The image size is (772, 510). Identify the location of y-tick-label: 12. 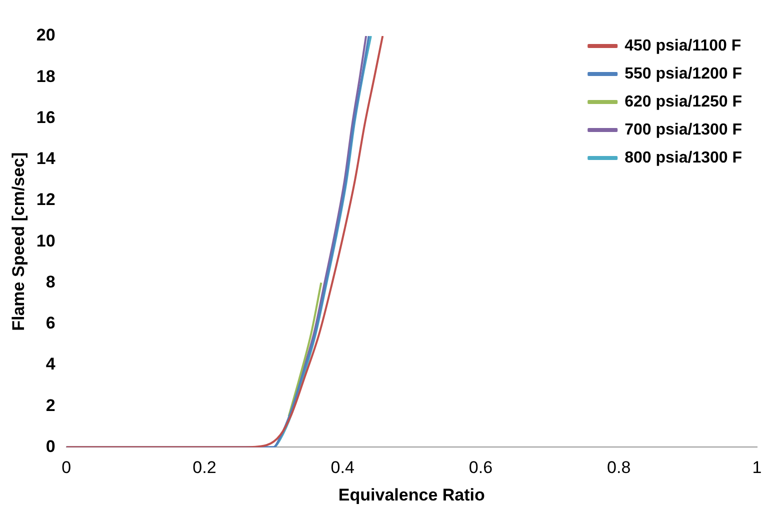
(46, 200).